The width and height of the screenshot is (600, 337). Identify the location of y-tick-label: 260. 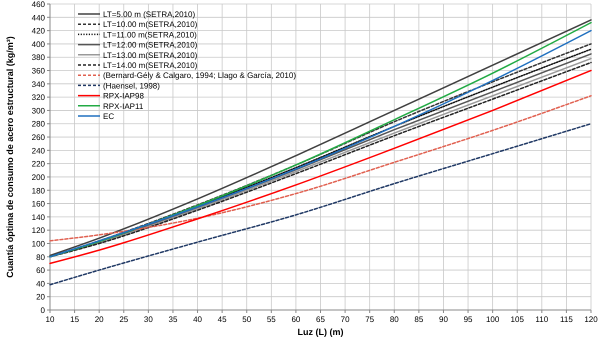
(39, 137).